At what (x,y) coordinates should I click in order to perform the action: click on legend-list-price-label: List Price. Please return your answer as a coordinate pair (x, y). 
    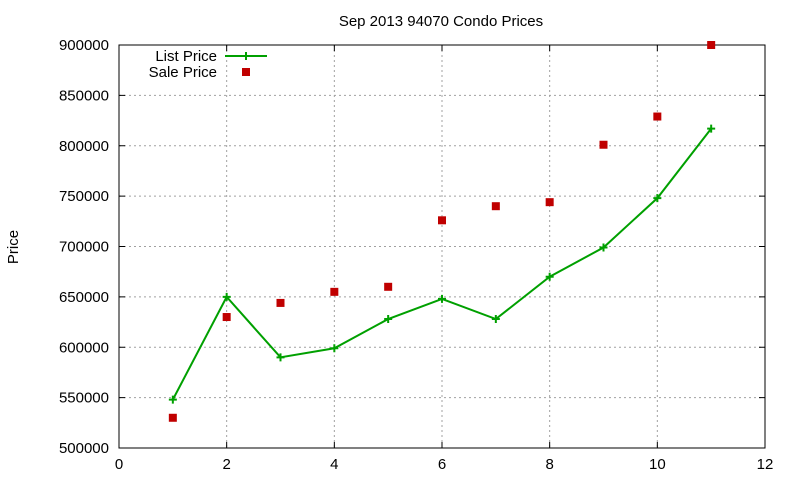
    Looking at the image, I should click on (186, 56).